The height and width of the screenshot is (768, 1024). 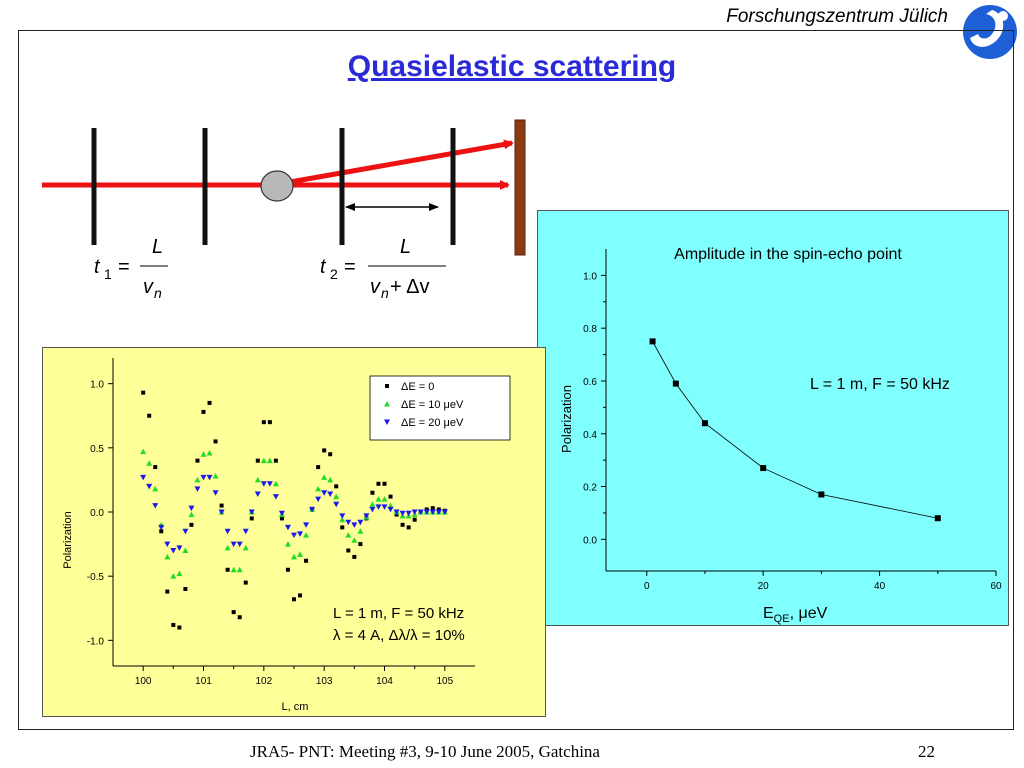 What do you see at coordinates (96, 641) in the screenshot?
I see `y-tick-label: -1.0` at bounding box center [96, 641].